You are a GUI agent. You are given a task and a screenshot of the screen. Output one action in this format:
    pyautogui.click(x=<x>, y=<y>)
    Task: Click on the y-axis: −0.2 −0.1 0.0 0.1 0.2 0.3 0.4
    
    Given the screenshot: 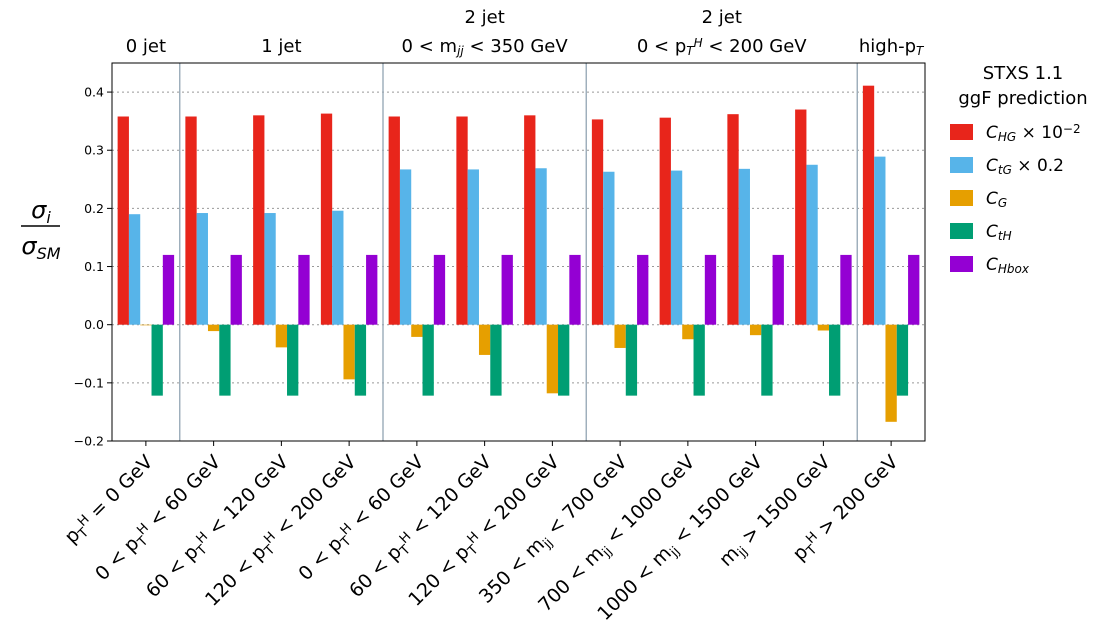 What is the action you would take?
    pyautogui.click(x=93, y=267)
    